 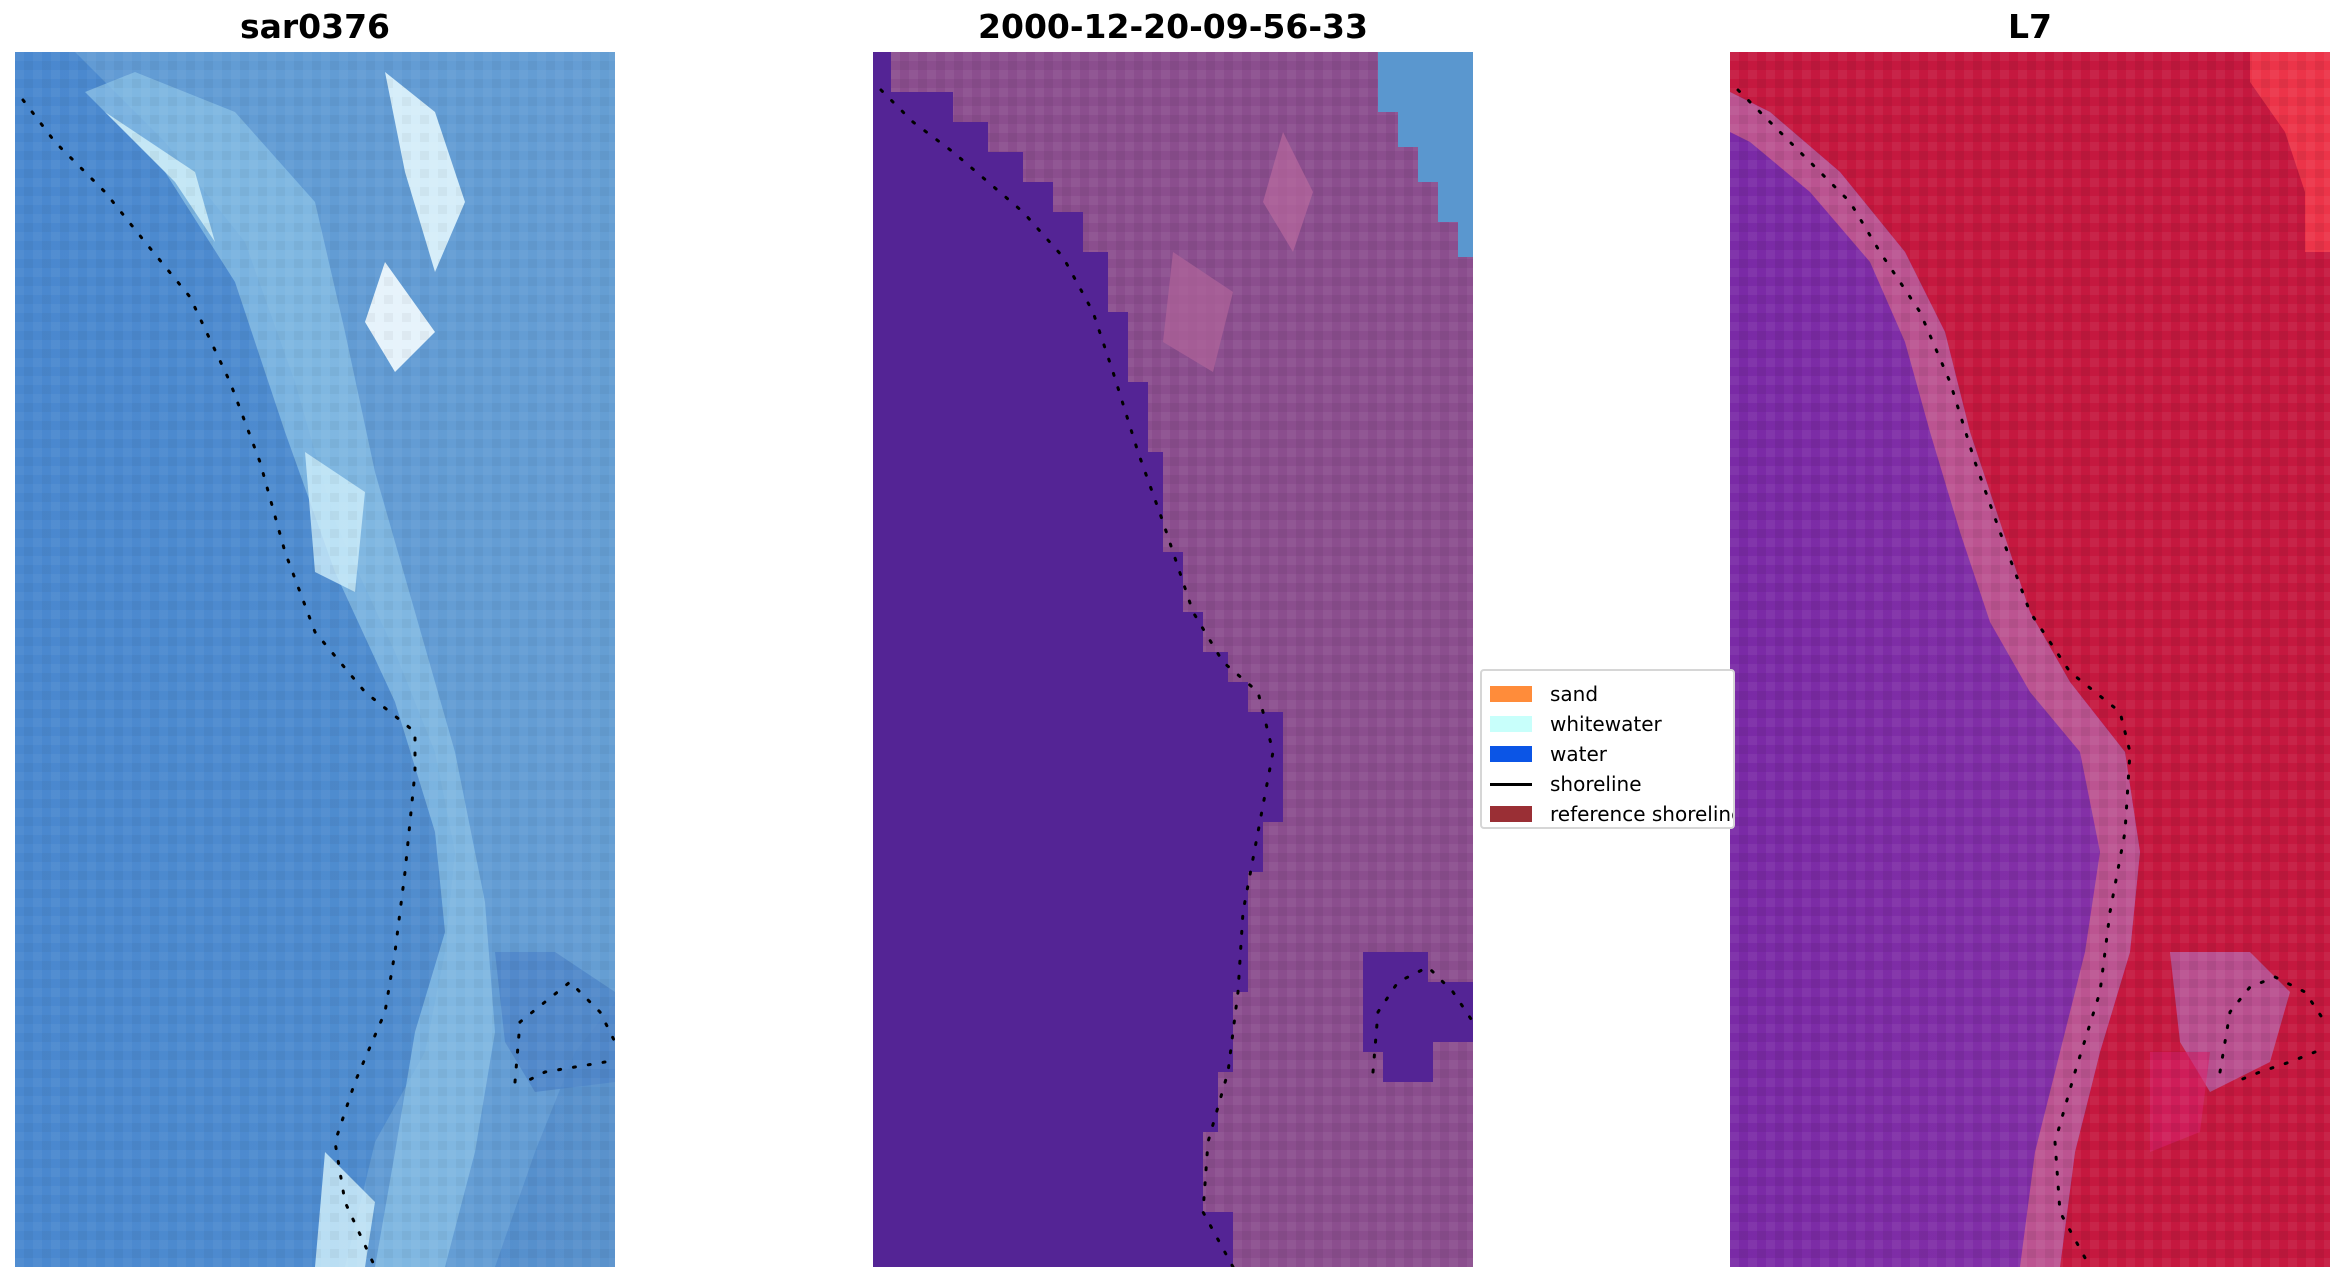 I want to click on whitewater-swatch, so click(x=1511, y=724).